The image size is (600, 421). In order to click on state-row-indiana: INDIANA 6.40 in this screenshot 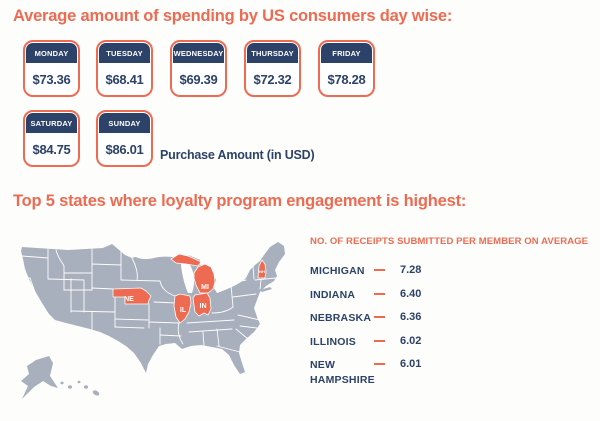, I will do `click(453, 300)`.